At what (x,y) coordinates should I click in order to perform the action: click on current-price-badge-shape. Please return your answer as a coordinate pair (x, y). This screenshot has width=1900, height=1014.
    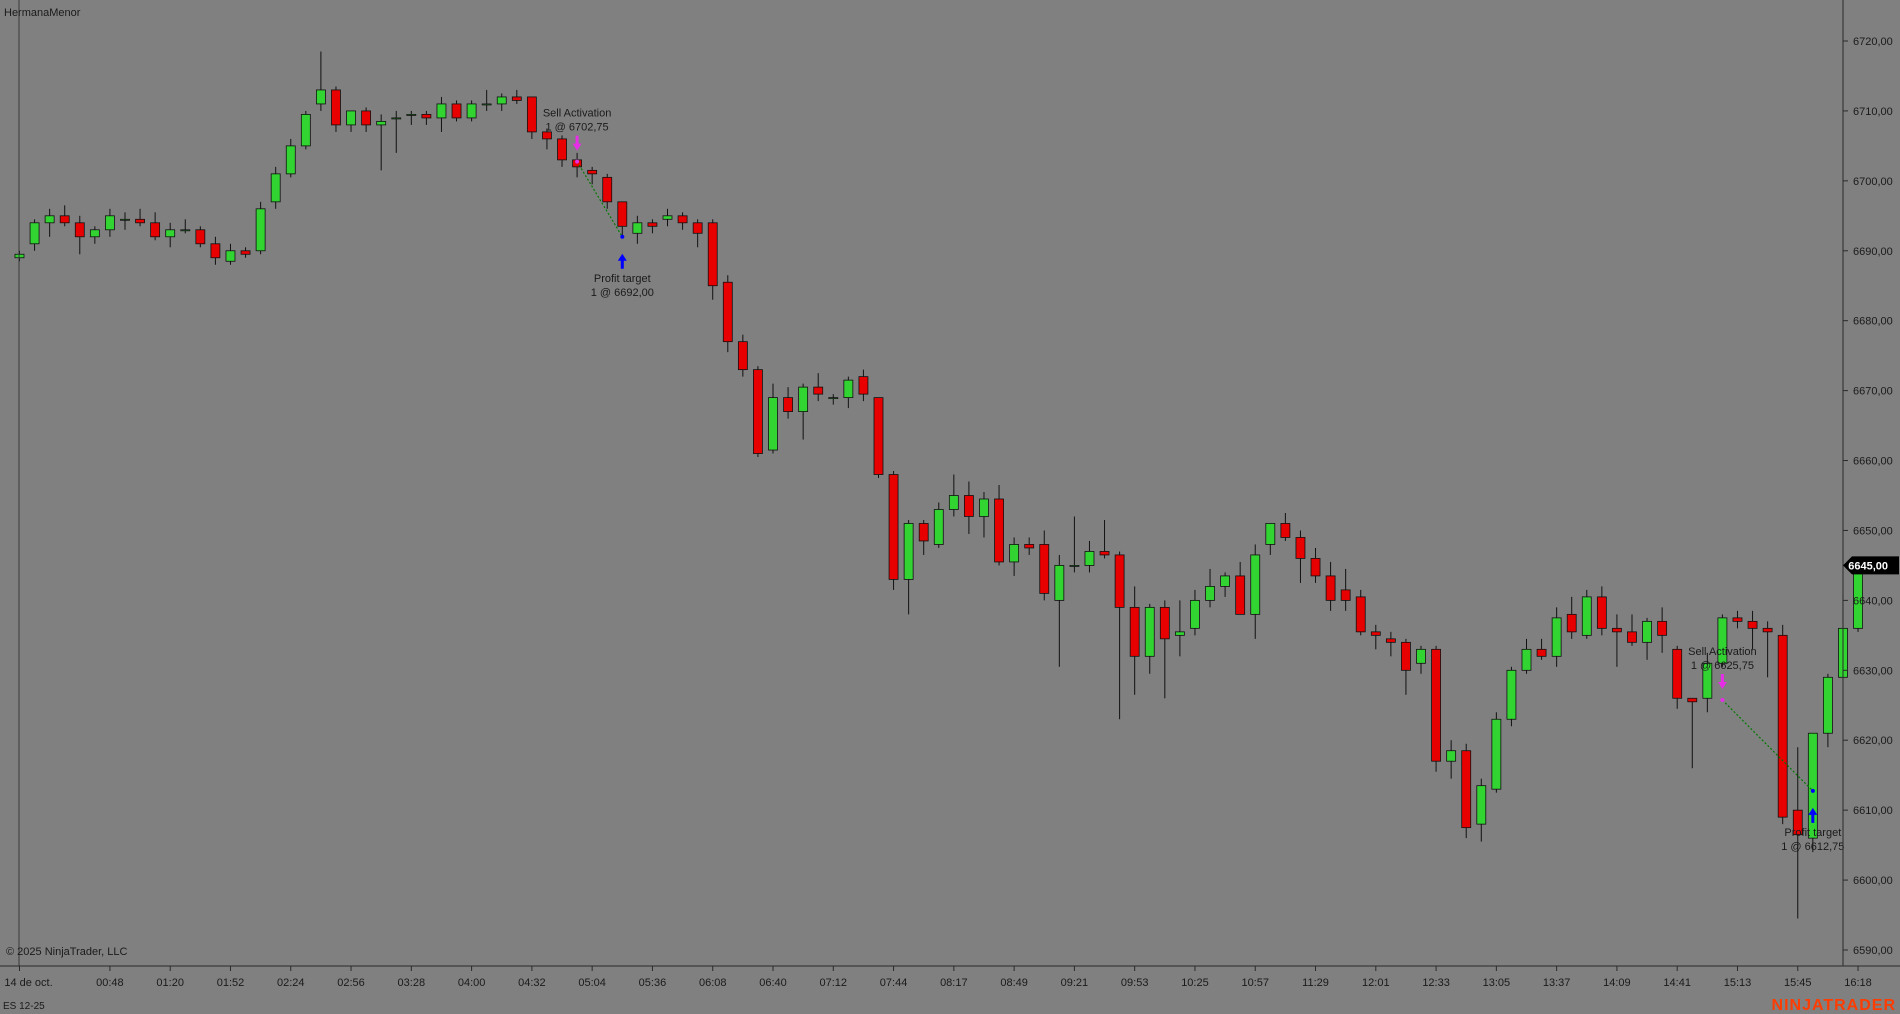
    Looking at the image, I should click on (1871, 565).